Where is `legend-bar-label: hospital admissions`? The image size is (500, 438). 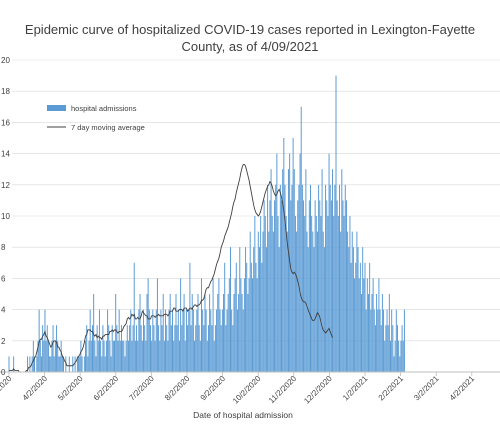 legend-bar-label: hospital admissions is located at coordinates (104, 108).